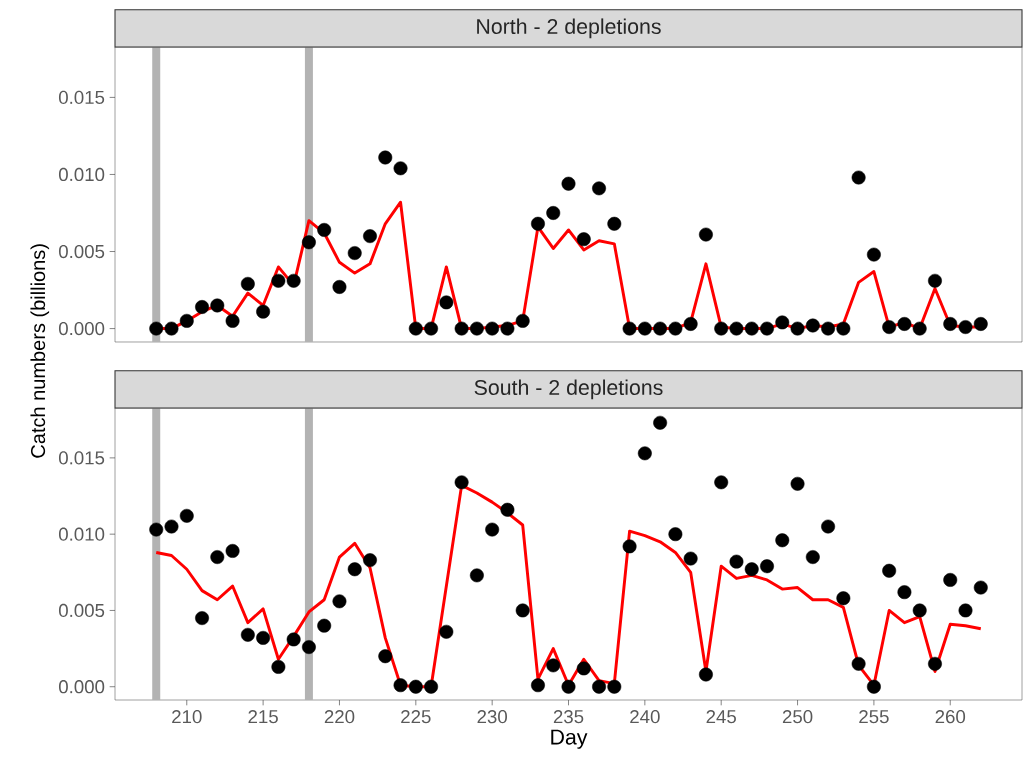  I want to click on x-tick-label: 255, so click(874, 717).